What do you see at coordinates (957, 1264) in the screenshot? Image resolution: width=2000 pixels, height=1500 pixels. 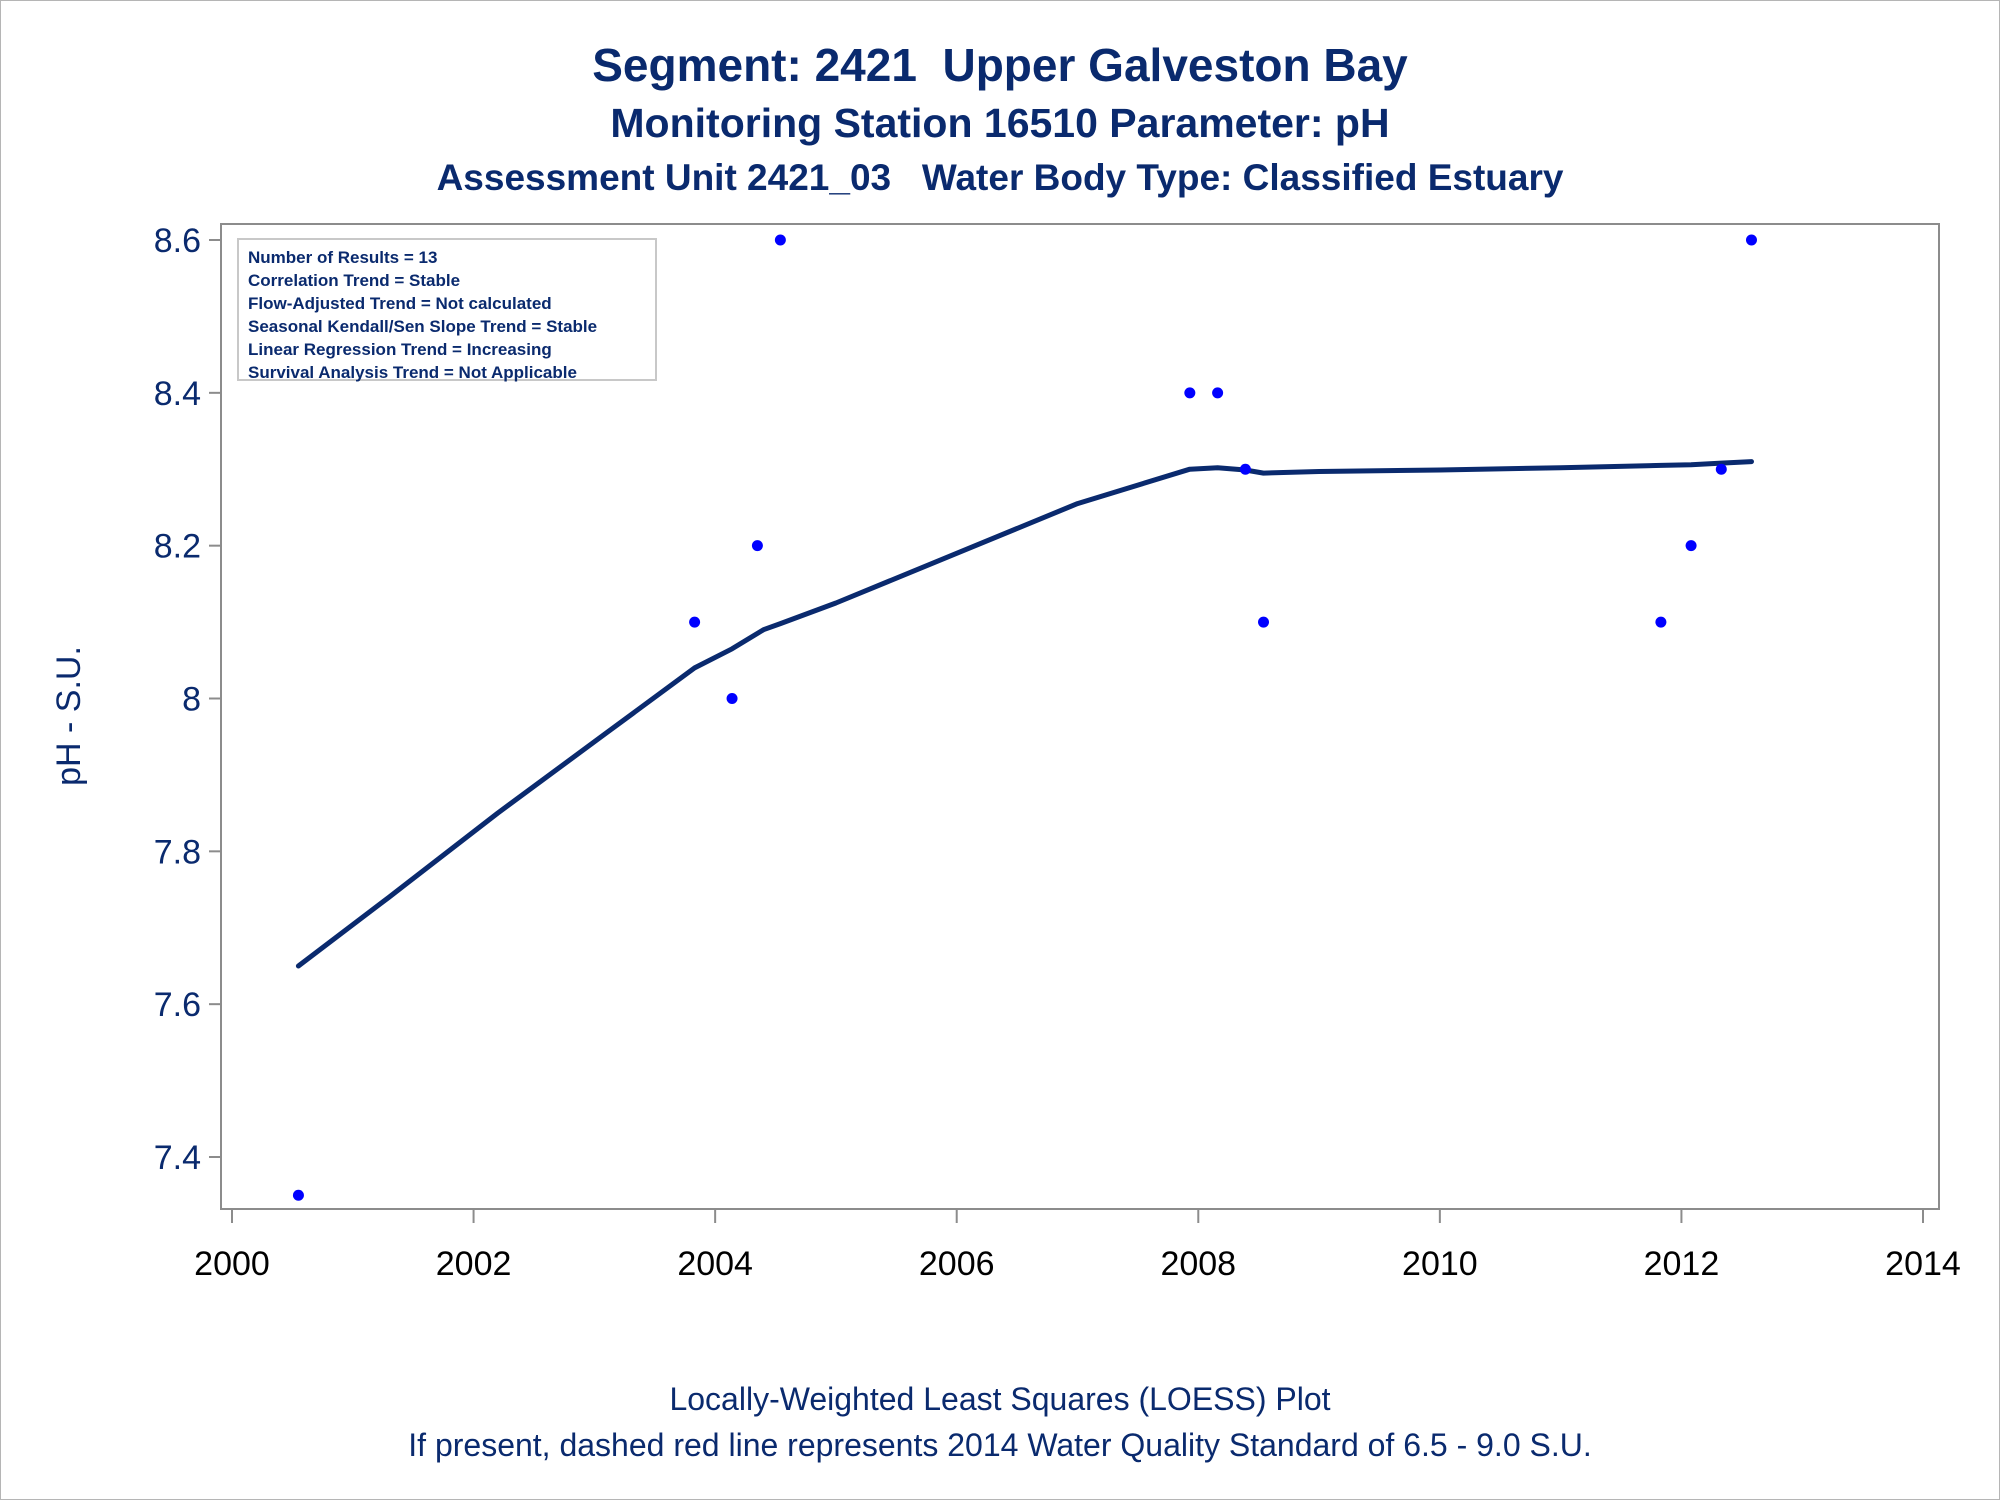 I see `x-tick-label: 2006` at bounding box center [957, 1264].